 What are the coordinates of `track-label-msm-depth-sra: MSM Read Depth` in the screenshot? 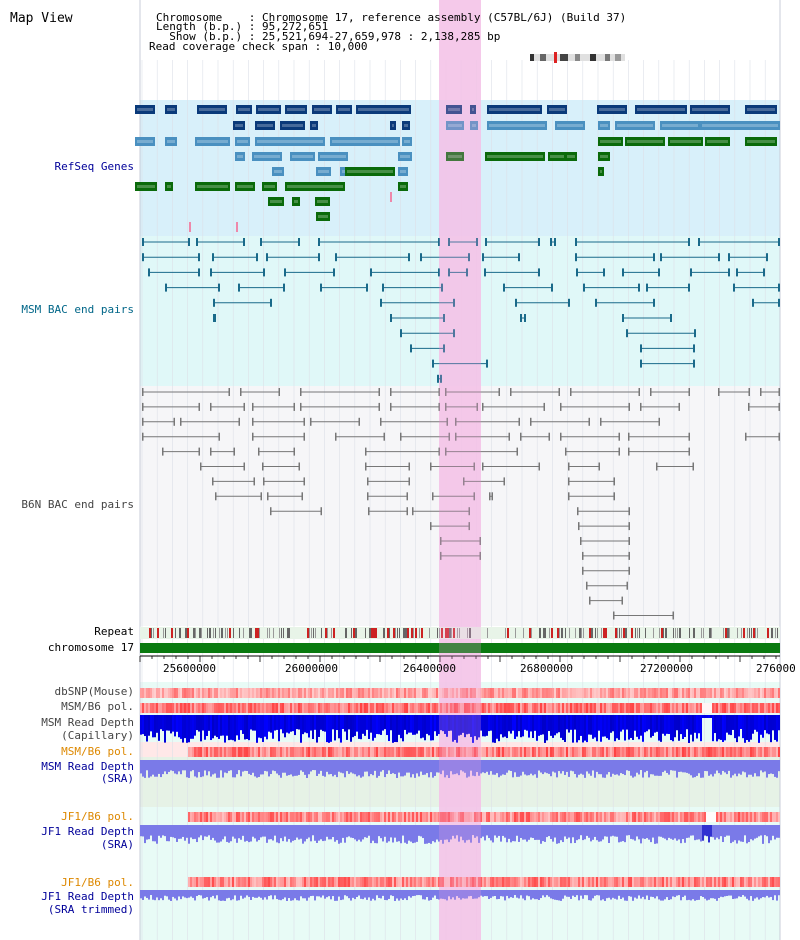 It's located at (87, 766).